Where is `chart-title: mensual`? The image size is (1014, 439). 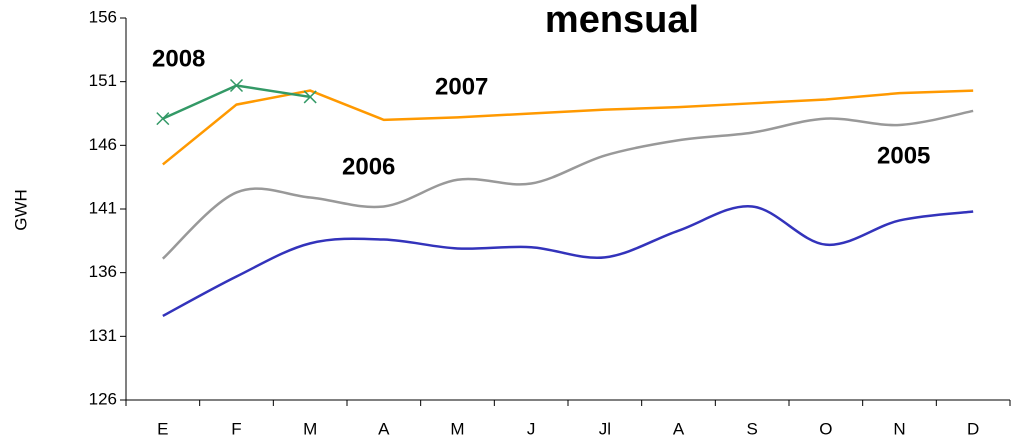 chart-title: mensual is located at coordinates (622, 20).